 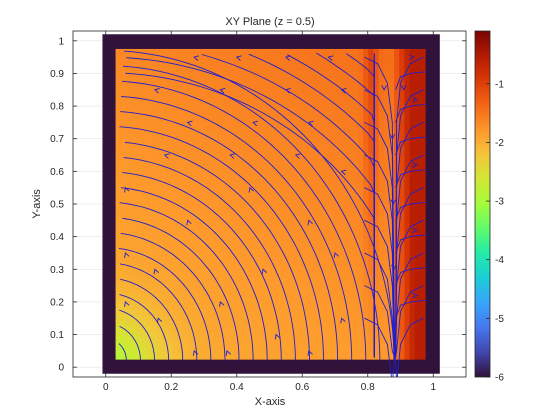 I want to click on y-tick-label: 0.3, so click(x=57, y=270).